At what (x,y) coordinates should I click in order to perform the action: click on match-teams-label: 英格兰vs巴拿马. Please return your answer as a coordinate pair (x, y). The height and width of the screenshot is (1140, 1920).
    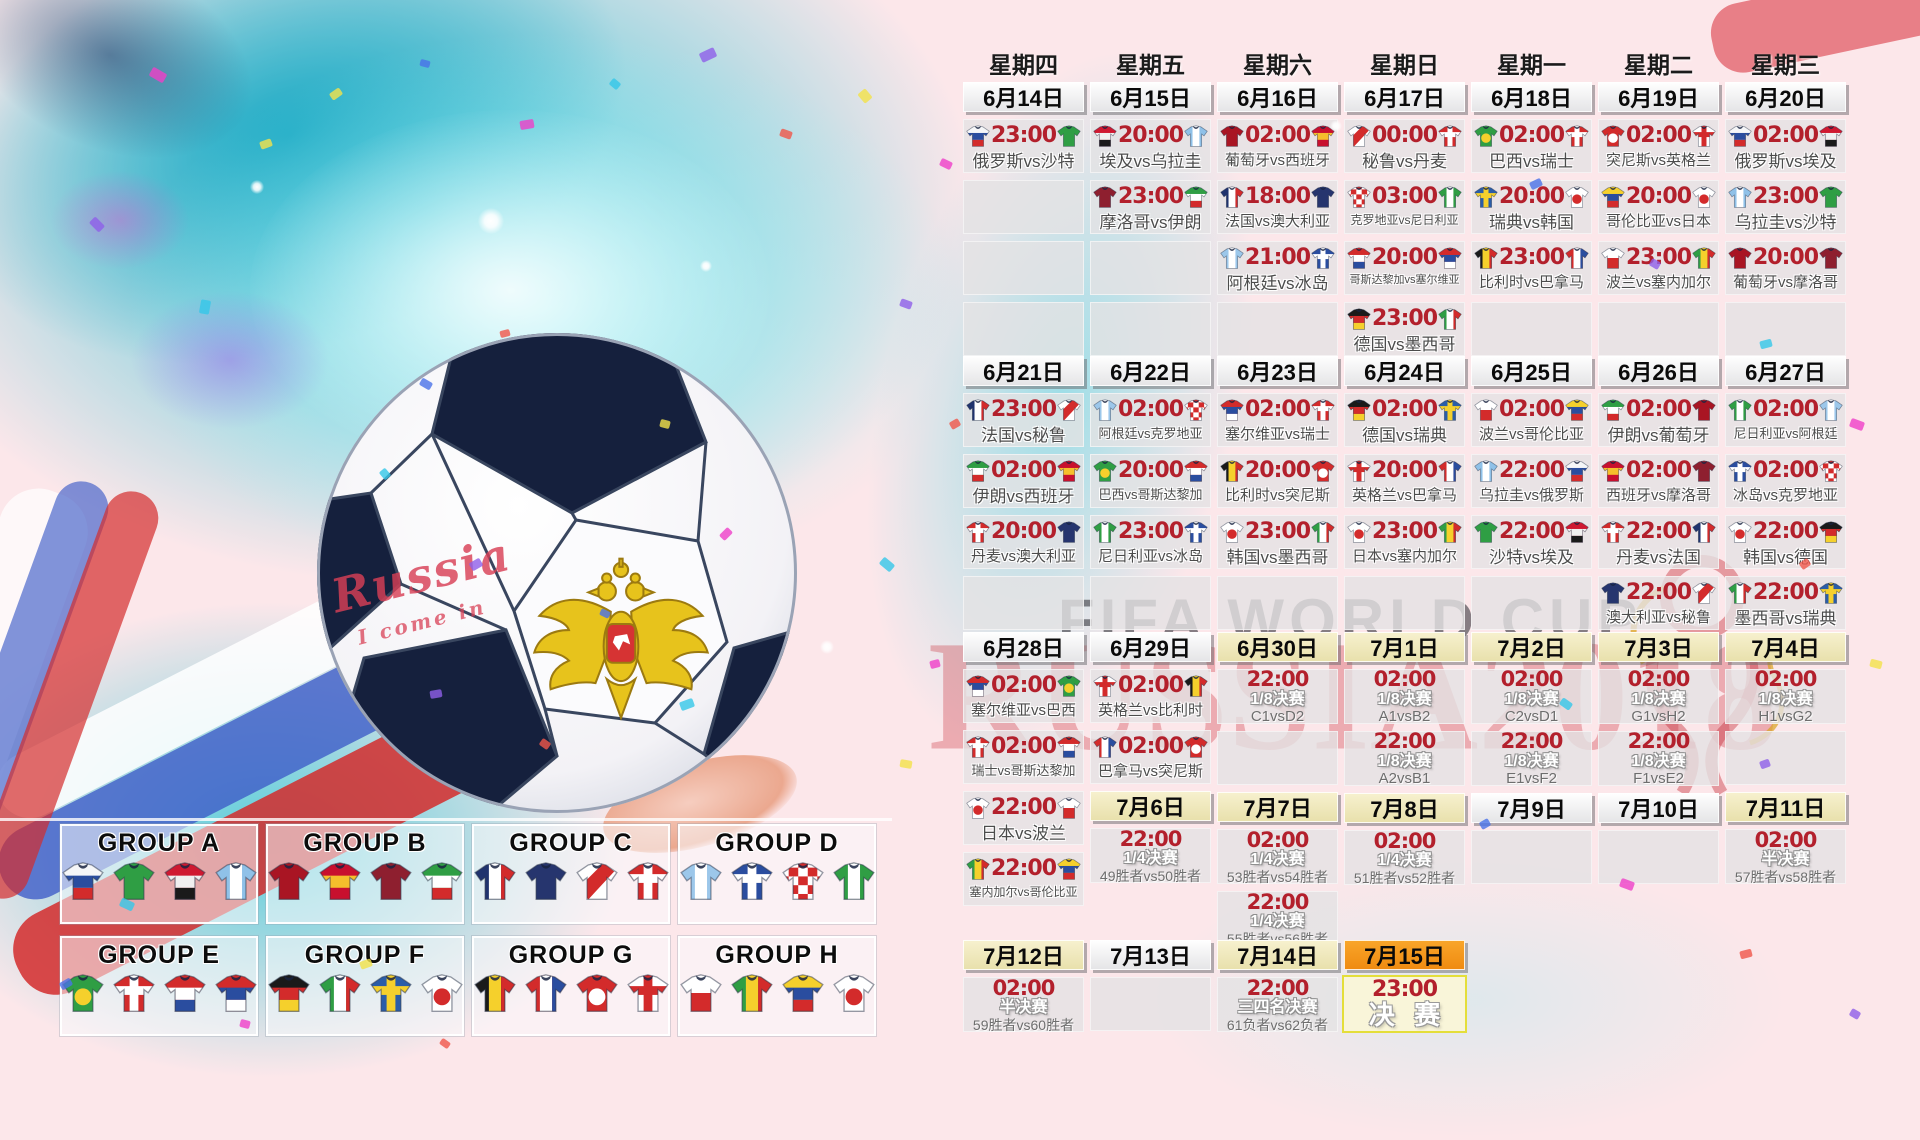
    Looking at the image, I should click on (1404, 495).